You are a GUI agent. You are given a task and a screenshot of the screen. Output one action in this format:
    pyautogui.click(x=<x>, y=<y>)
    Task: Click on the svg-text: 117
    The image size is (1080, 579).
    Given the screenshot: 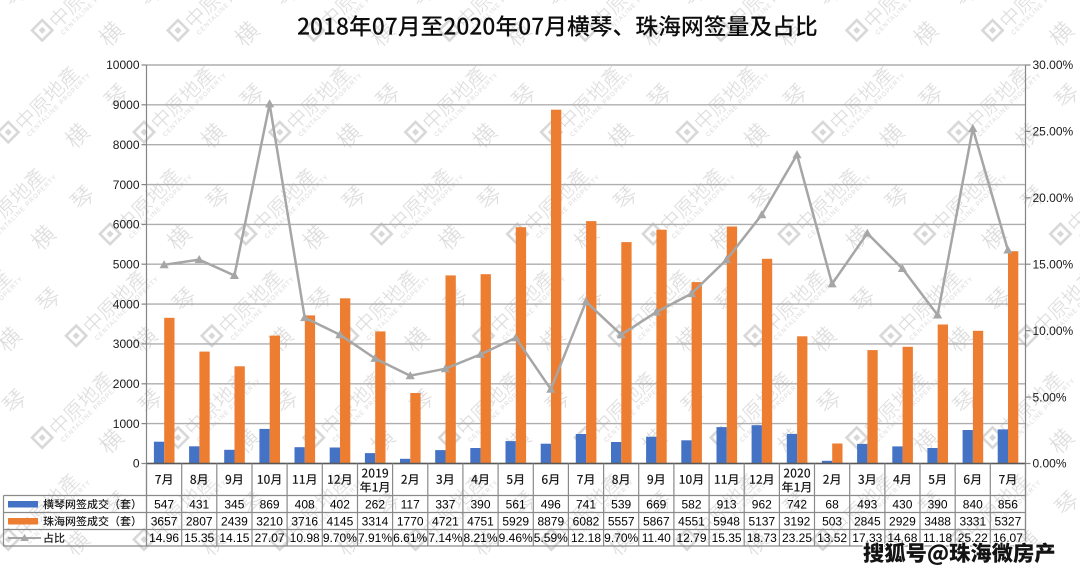 What is the action you would take?
    pyautogui.click(x=410, y=504)
    